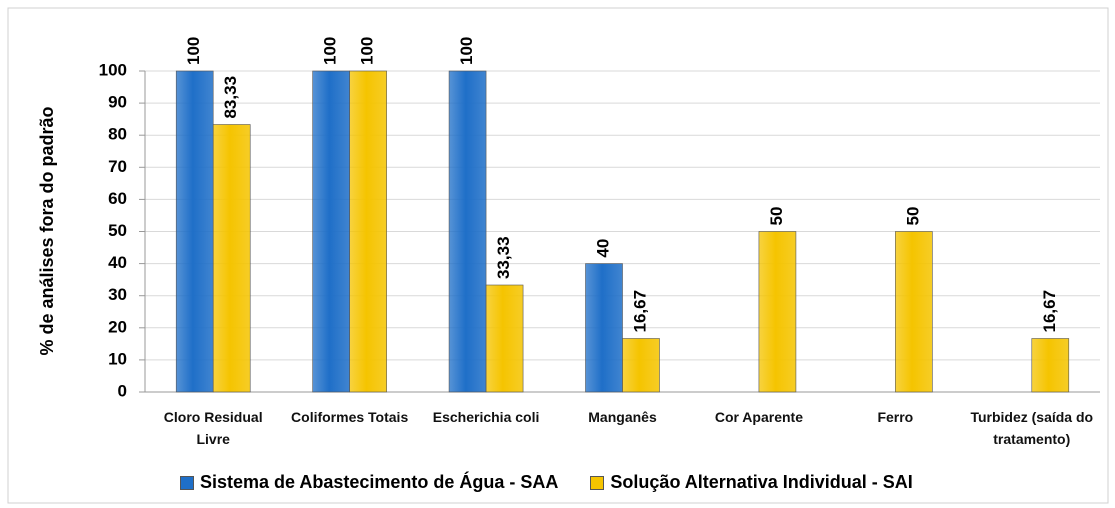 The width and height of the screenshot is (1115, 508). Describe the element at coordinates (213, 428) in the screenshot. I see `x-tick-label: Cloro Residual Livre` at that location.